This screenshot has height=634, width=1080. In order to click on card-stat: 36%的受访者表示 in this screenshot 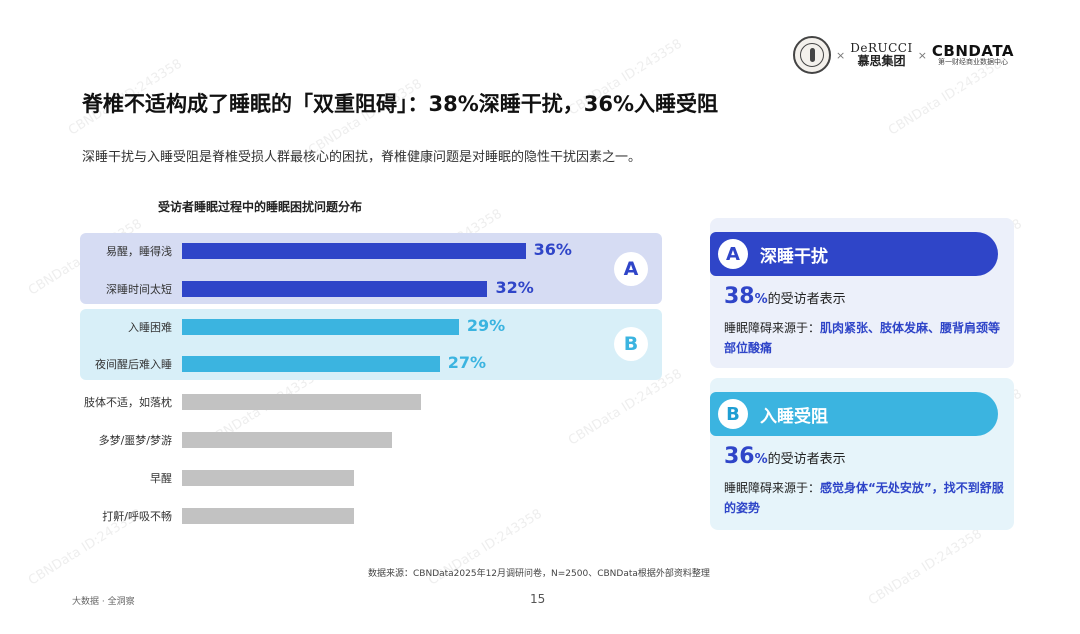, I will do `click(785, 456)`.